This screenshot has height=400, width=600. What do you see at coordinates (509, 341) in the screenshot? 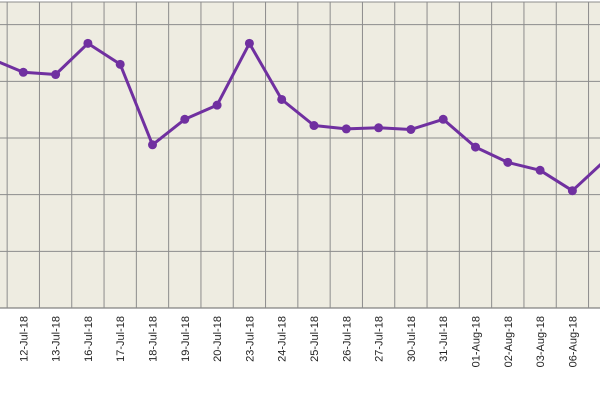
I see `x-tick-label: 02-Aug-18` at bounding box center [509, 341].